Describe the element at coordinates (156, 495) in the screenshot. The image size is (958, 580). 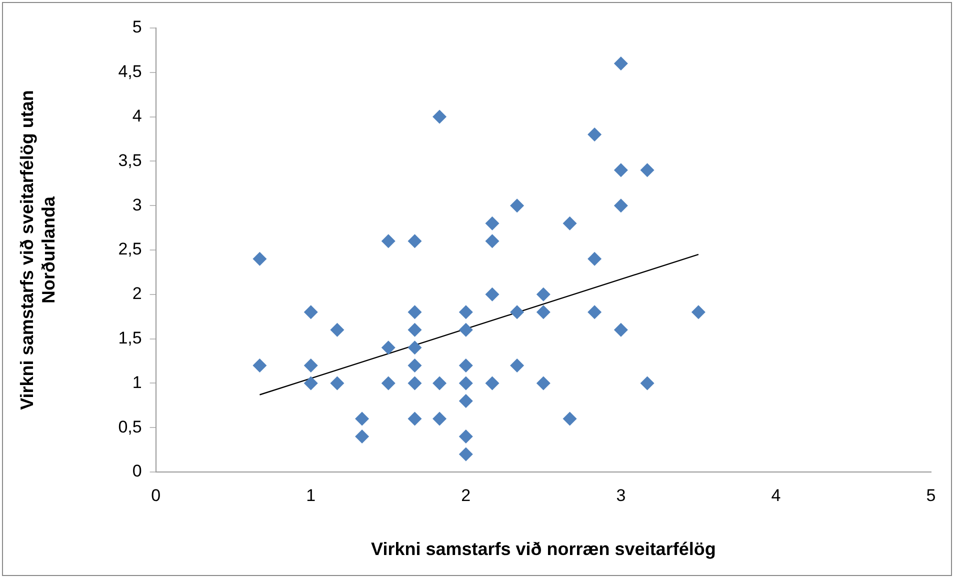
I see `x-tick-label: 0` at that location.